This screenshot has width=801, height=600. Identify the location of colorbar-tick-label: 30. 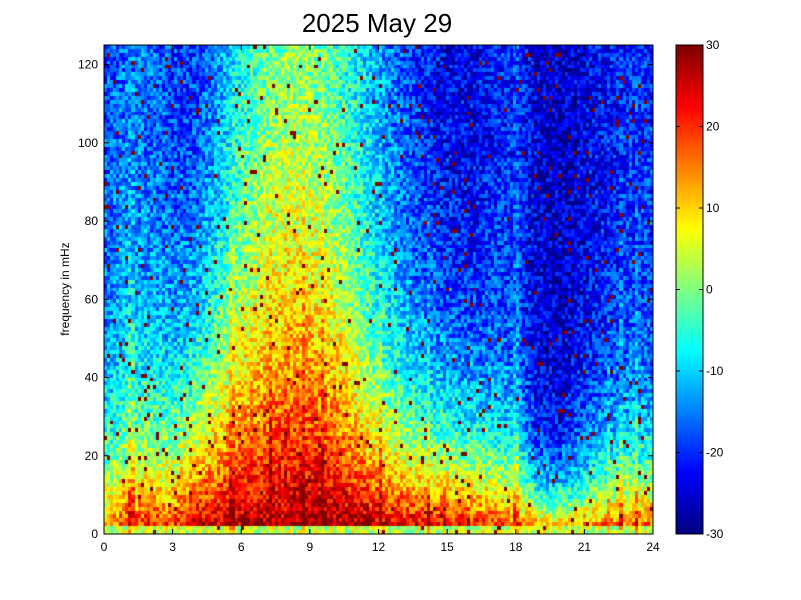
(713, 45).